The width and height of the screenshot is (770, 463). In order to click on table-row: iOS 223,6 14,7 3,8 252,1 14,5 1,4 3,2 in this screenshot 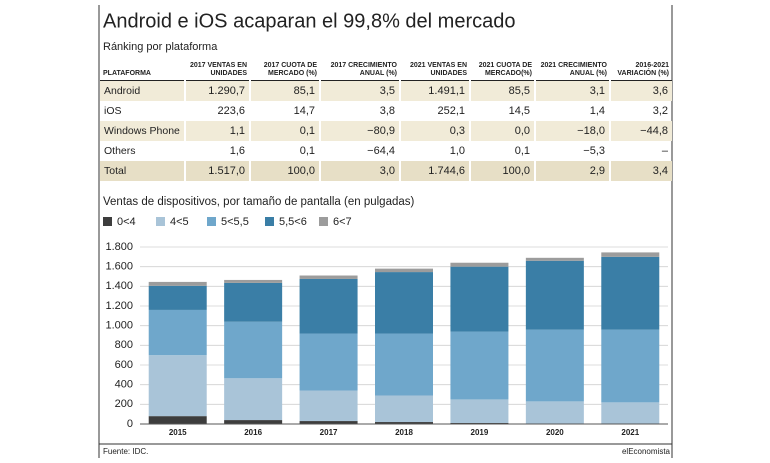, I will do `click(386, 111)`.